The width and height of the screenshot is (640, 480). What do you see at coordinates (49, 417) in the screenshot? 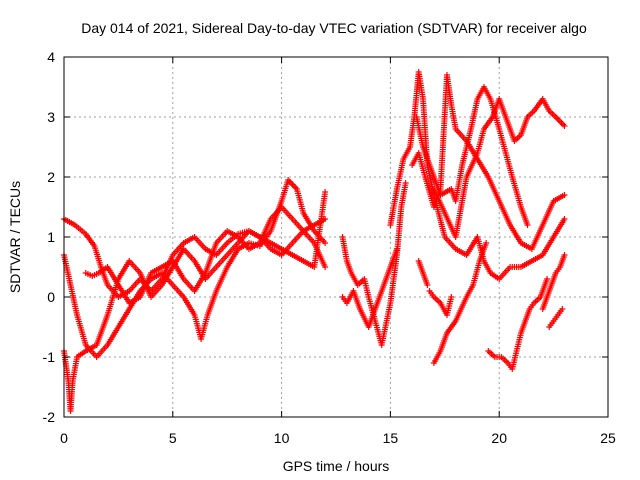
I see `y-tick-label: -2` at bounding box center [49, 417].